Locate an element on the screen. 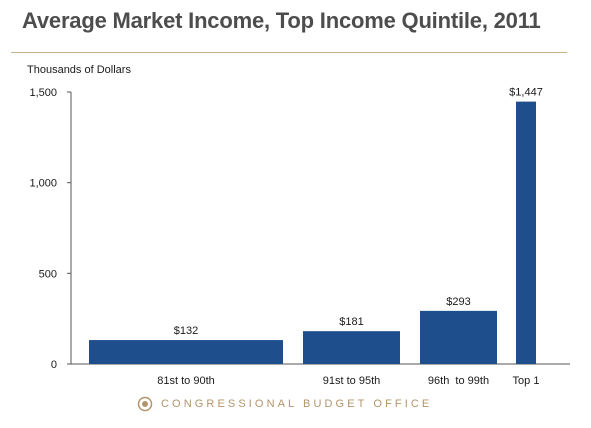 Image resolution: width=591 pixels, height=428 pixels. bar-value-label: $132 is located at coordinates (186, 331).